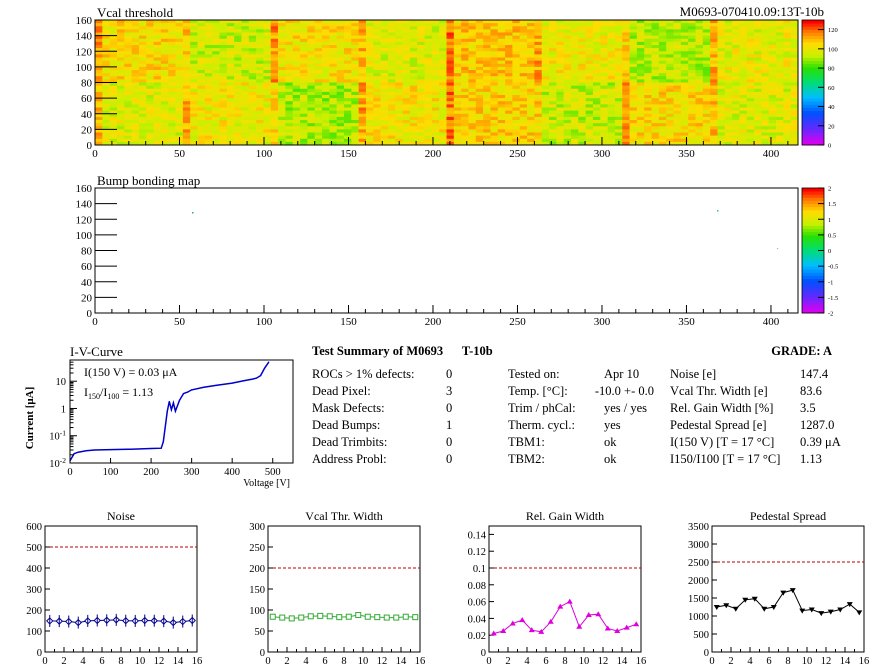  What do you see at coordinates (131, 372) in the screenshot?
I see `iv-annotation-1: I(150 V) = 0.03 μA` at bounding box center [131, 372].